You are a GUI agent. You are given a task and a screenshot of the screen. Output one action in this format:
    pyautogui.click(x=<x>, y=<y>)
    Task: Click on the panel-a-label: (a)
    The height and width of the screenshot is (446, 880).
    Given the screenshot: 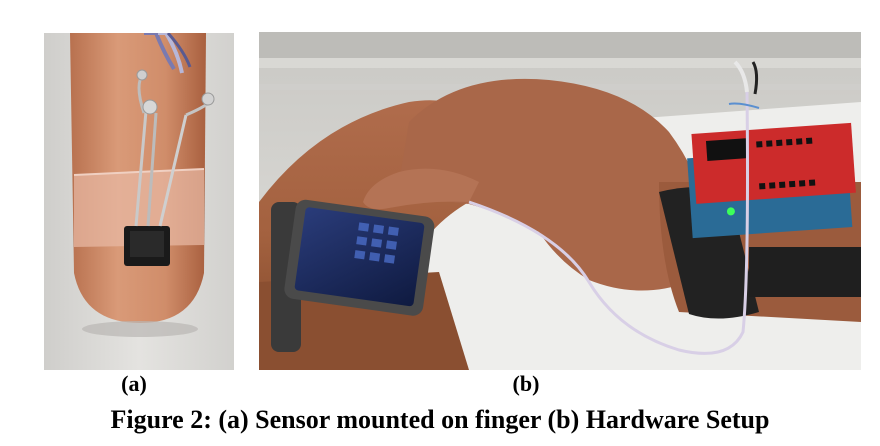 What is the action you would take?
    pyautogui.click(x=134, y=383)
    